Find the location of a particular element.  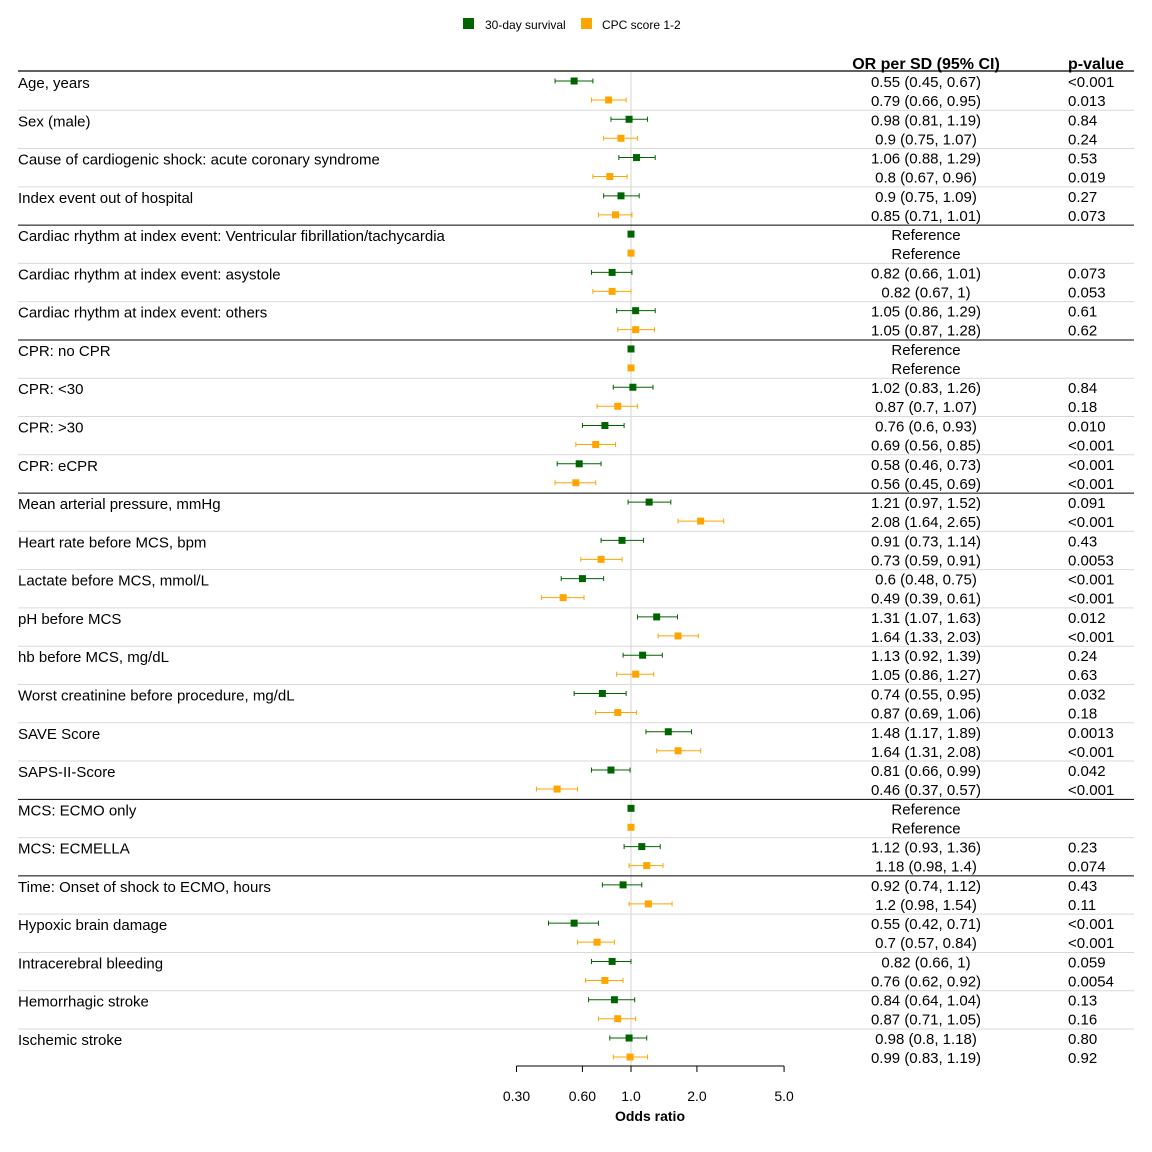

p-value-text: 0.43 is located at coordinates (1082, 886).